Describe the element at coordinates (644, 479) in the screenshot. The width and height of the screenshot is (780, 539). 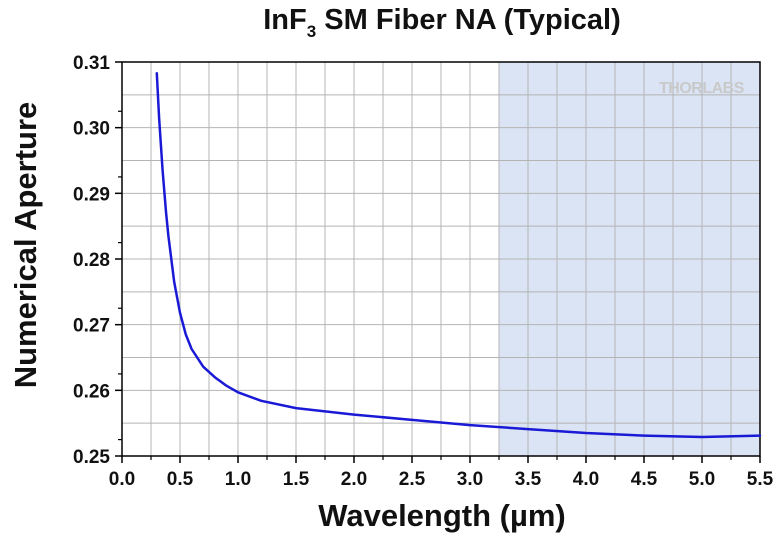
I see `x-tick-label: 4.5` at that location.